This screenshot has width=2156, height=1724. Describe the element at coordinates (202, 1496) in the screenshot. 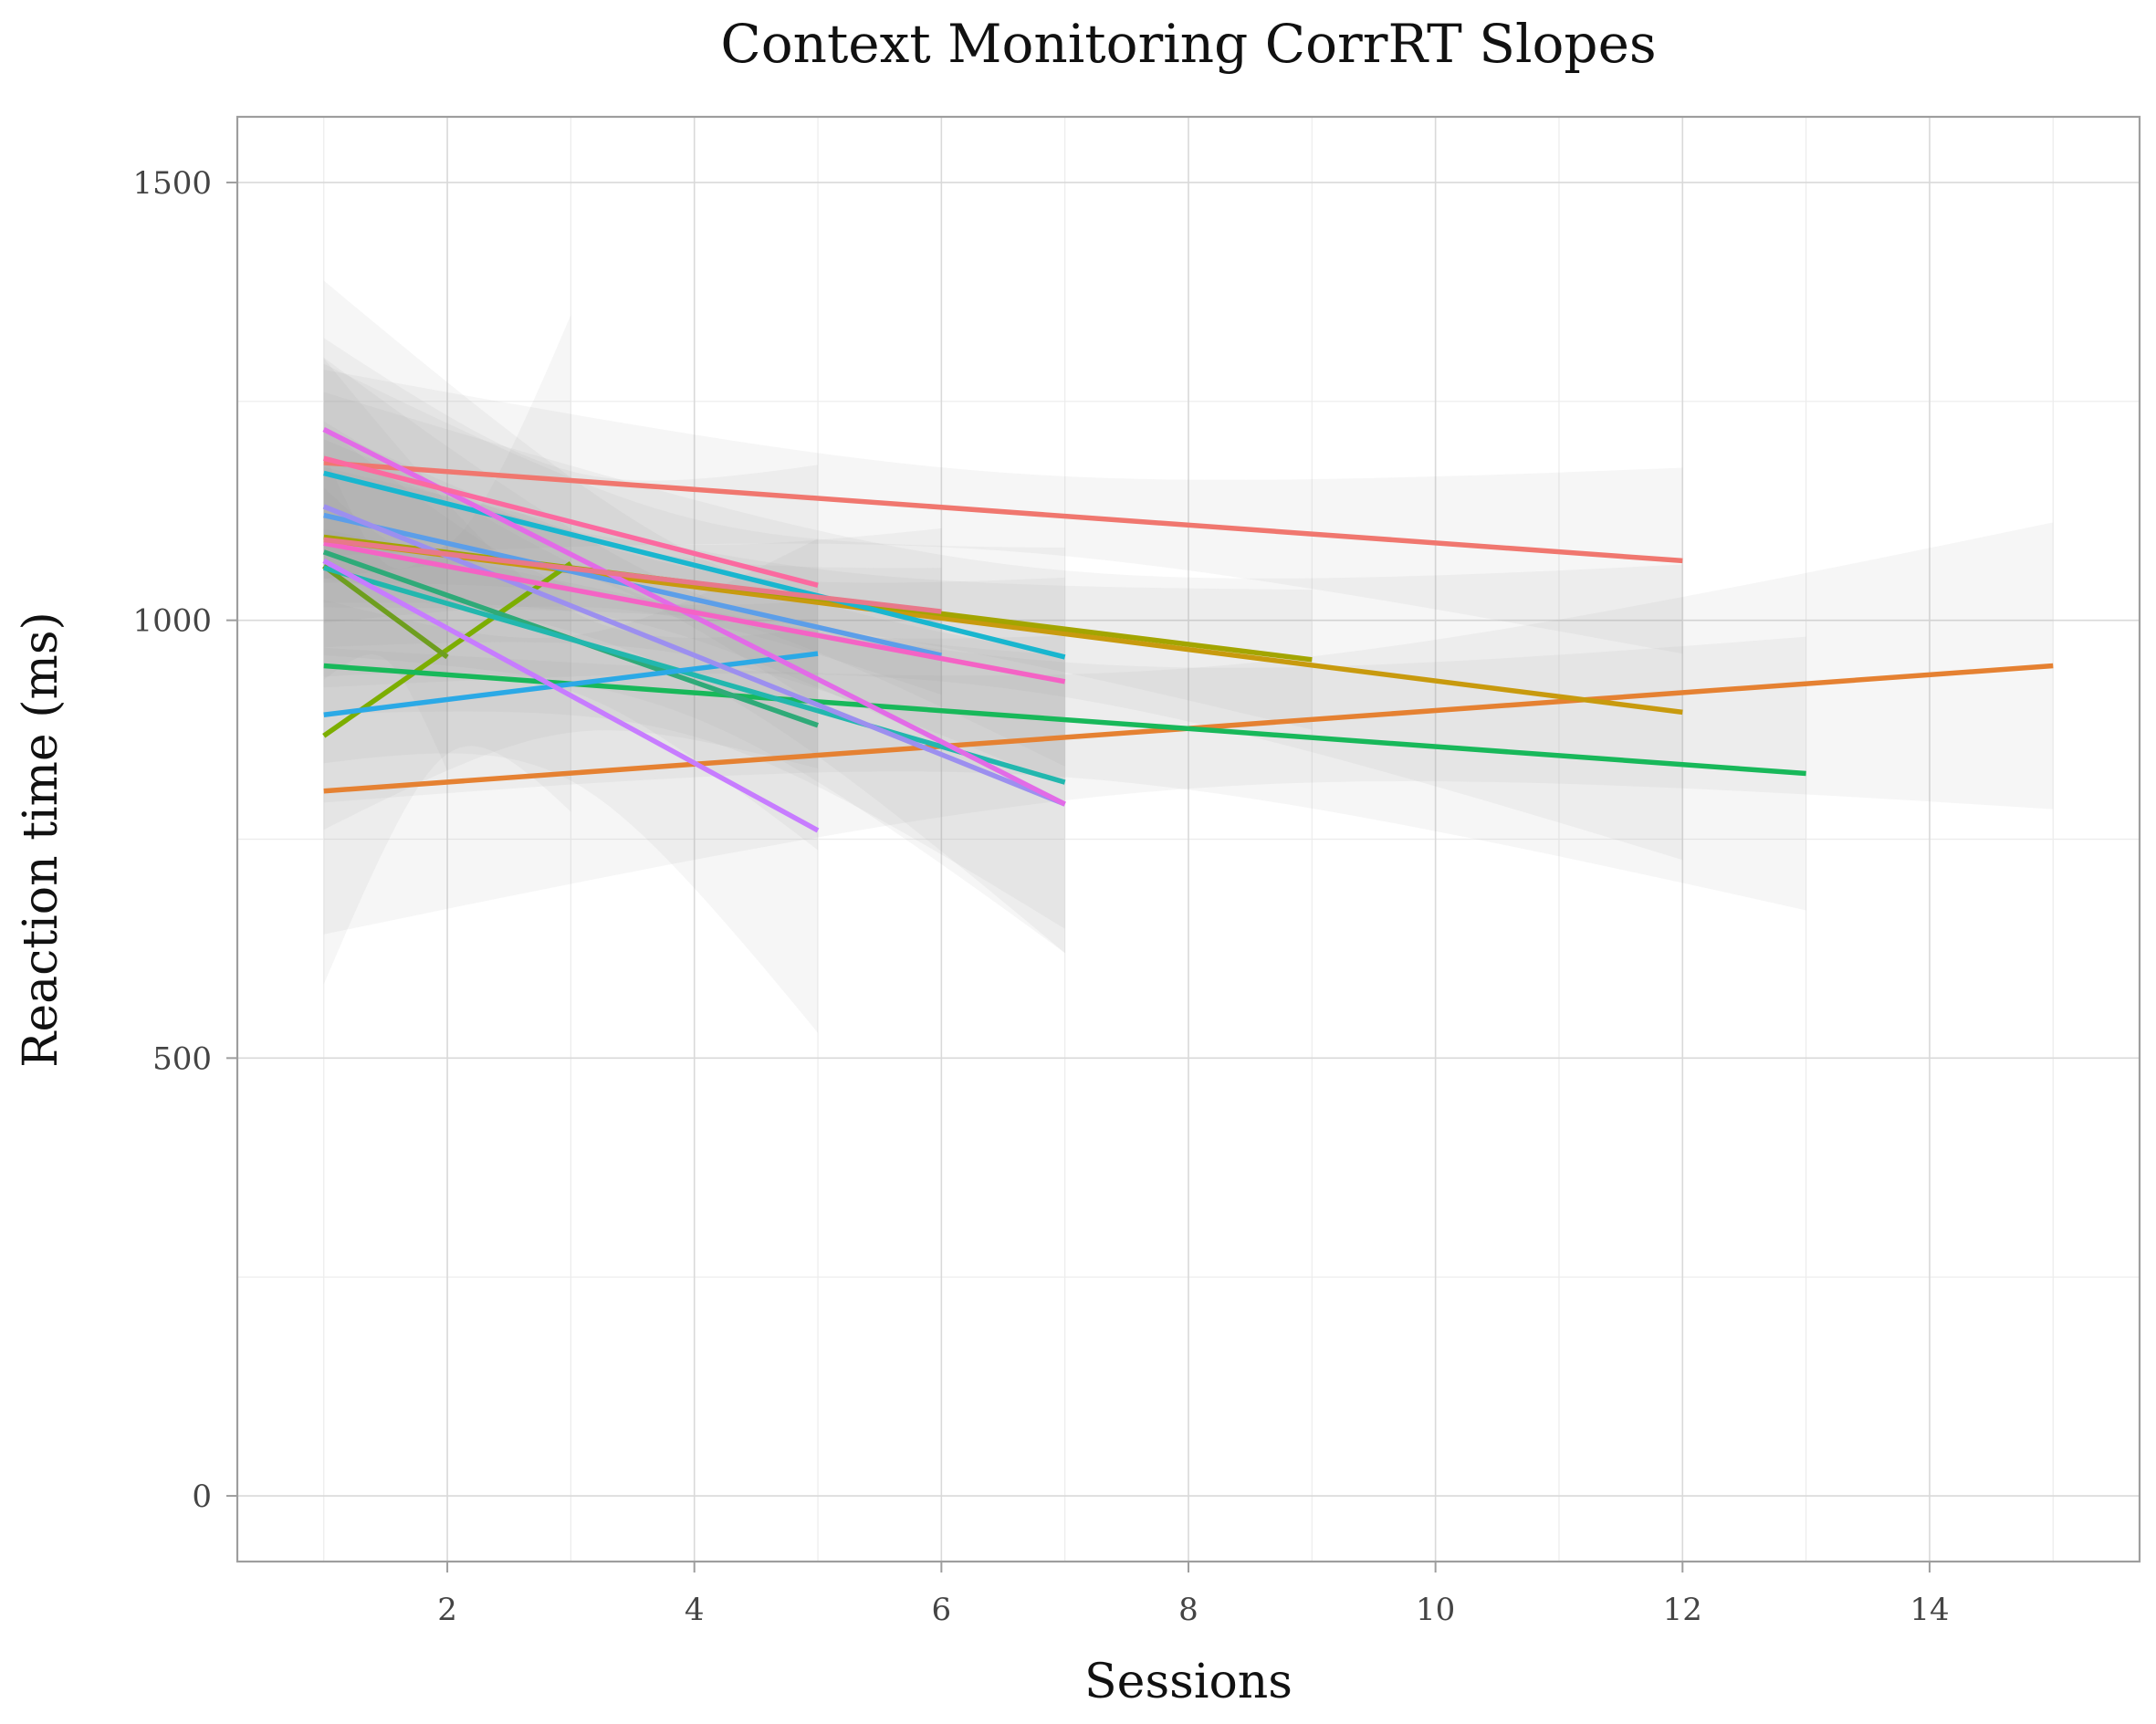

I see `y-tick-label: 0` at that location.